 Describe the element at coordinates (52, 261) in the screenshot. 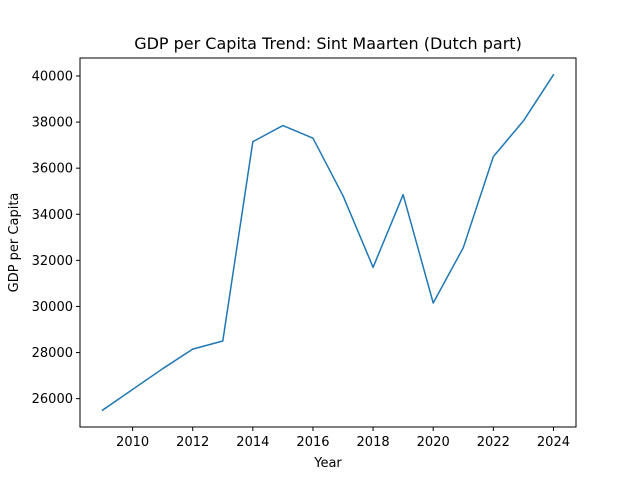

I see `y-tick-label: 32000` at that location.